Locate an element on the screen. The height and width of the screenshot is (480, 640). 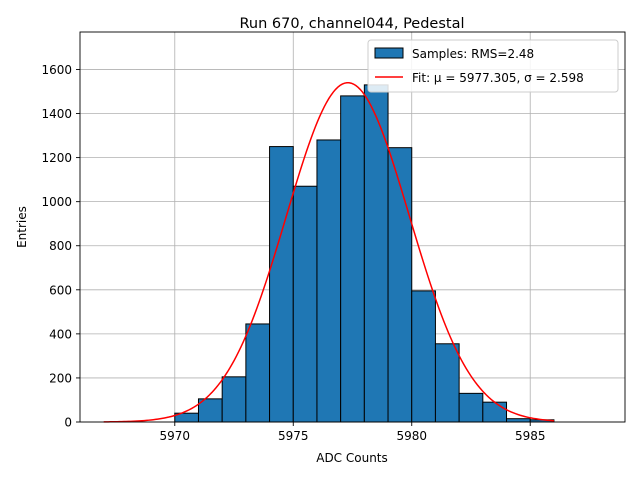
legend-swatch-samples is located at coordinates (389, 53).